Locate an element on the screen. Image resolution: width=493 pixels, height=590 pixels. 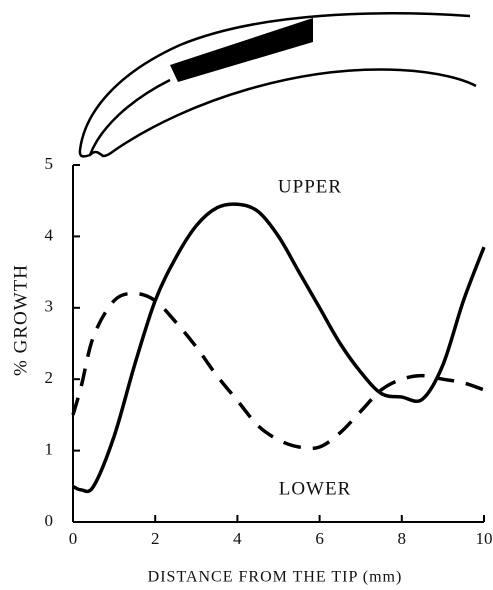
x-tick-label: 2 is located at coordinates (155, 538).